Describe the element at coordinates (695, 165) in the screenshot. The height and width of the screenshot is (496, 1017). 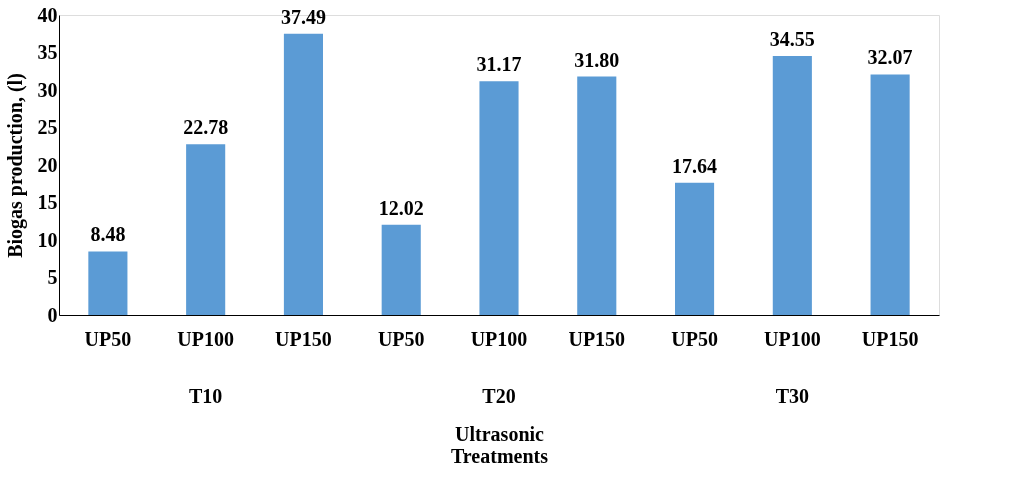
I see `data-label: 17.64` at that location.